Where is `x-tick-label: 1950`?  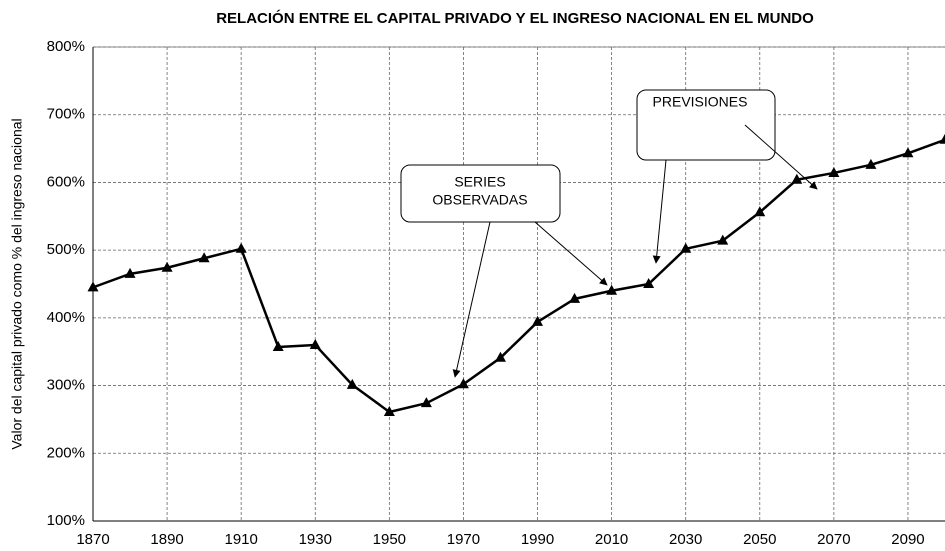 x-tick-label: 1950 is located at coordinates (389, 539).